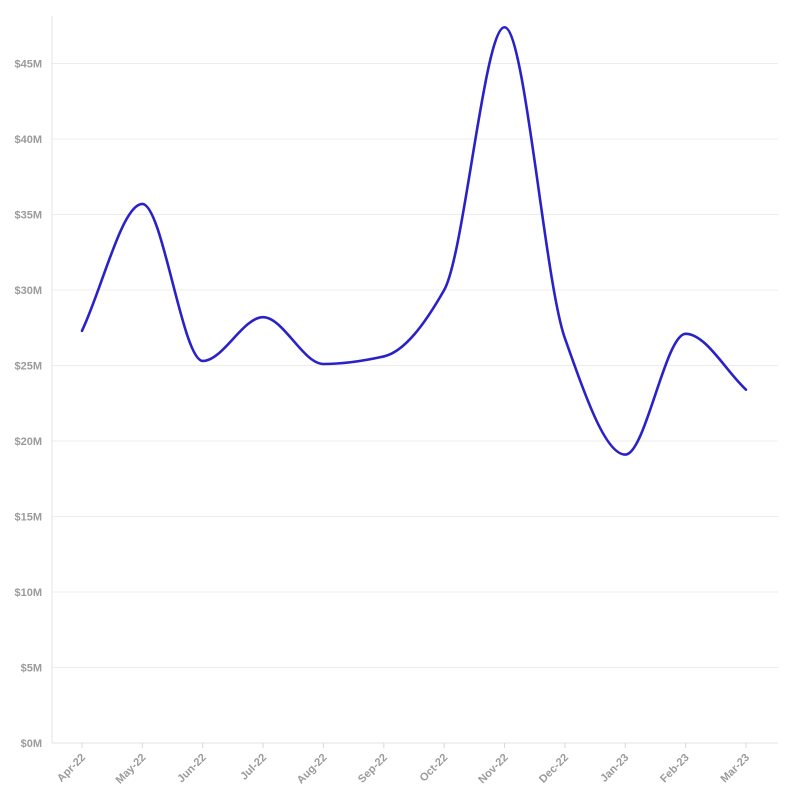  I want to click on x-tick-label: Nov-22, so click(493, 769).